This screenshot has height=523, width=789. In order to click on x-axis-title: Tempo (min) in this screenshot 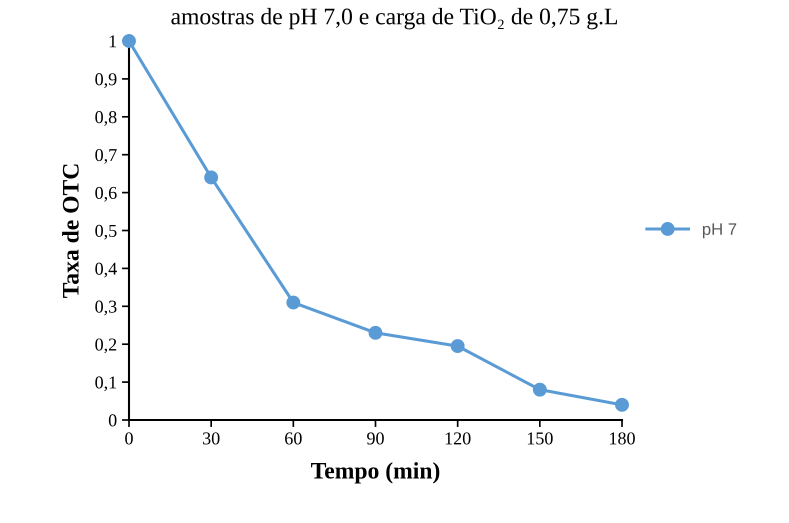, I will do `click(375, 473)`.